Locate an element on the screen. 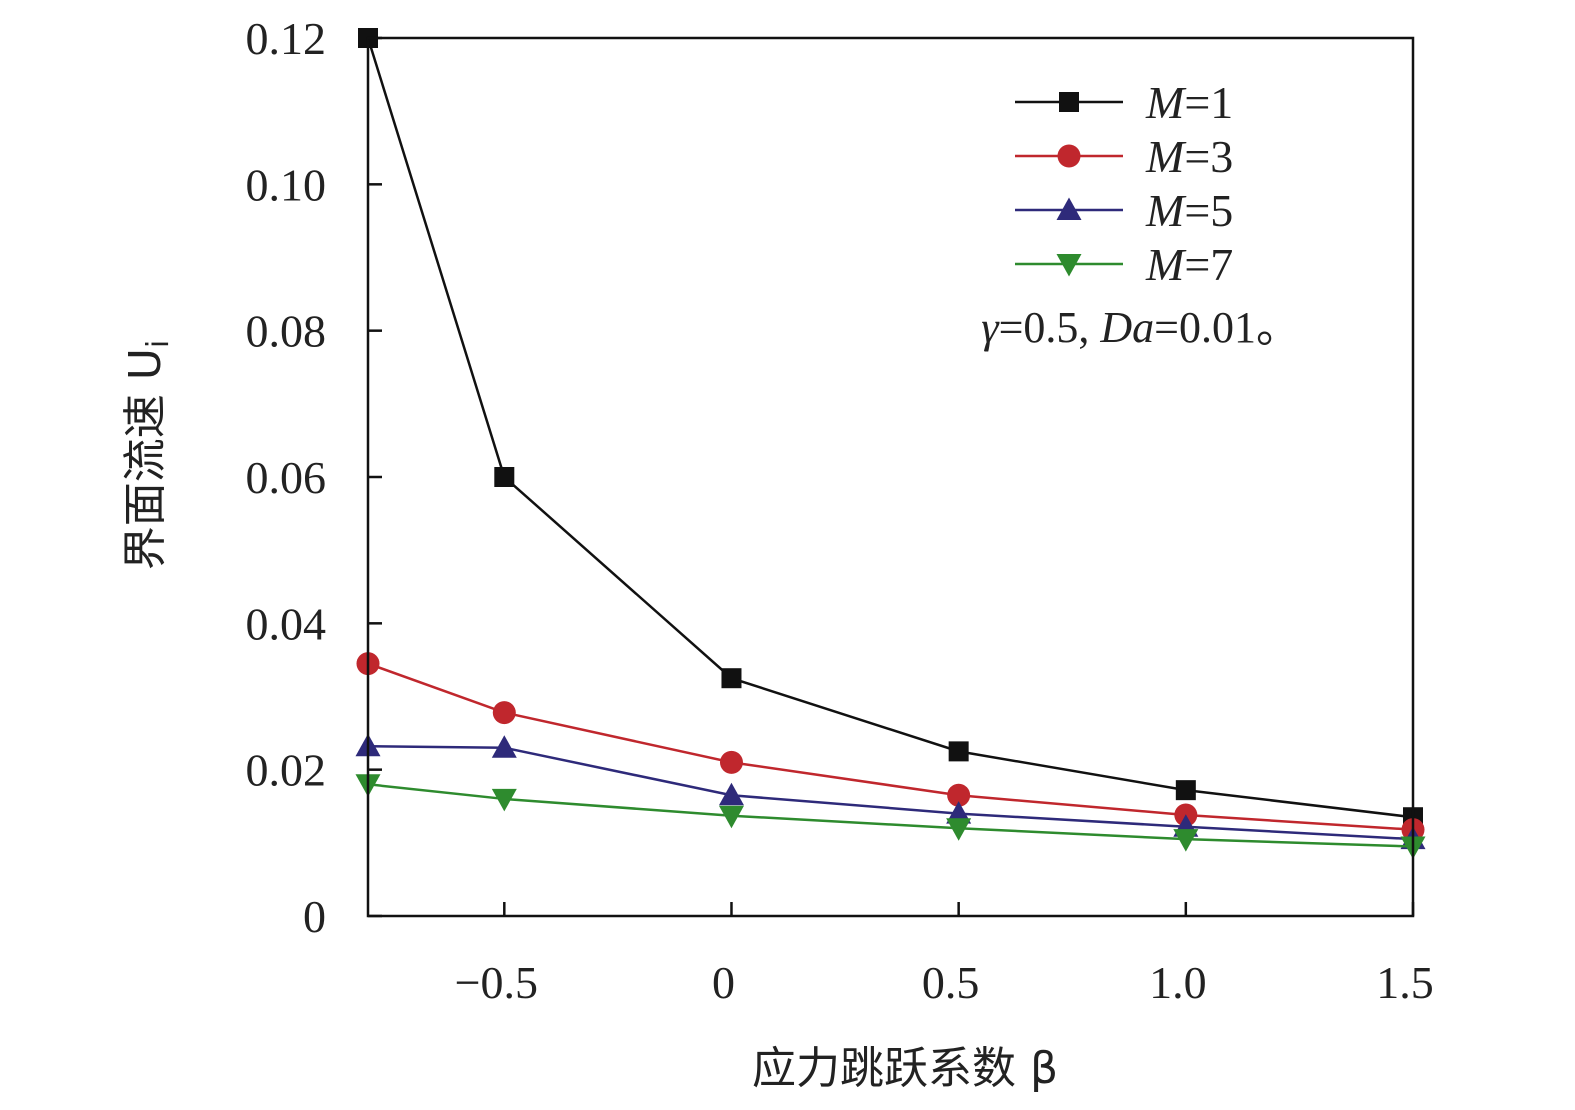  legend-value: =3 is located at coordinates (1208, 156).